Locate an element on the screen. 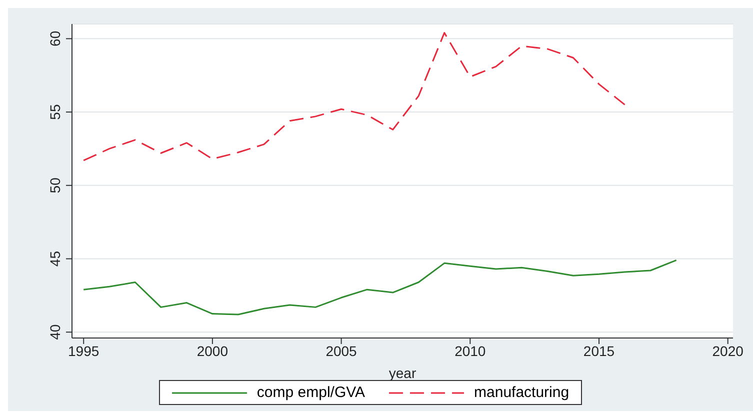 This screenshot has width=753, height=419. line-series is located at coordinates (380, 287).